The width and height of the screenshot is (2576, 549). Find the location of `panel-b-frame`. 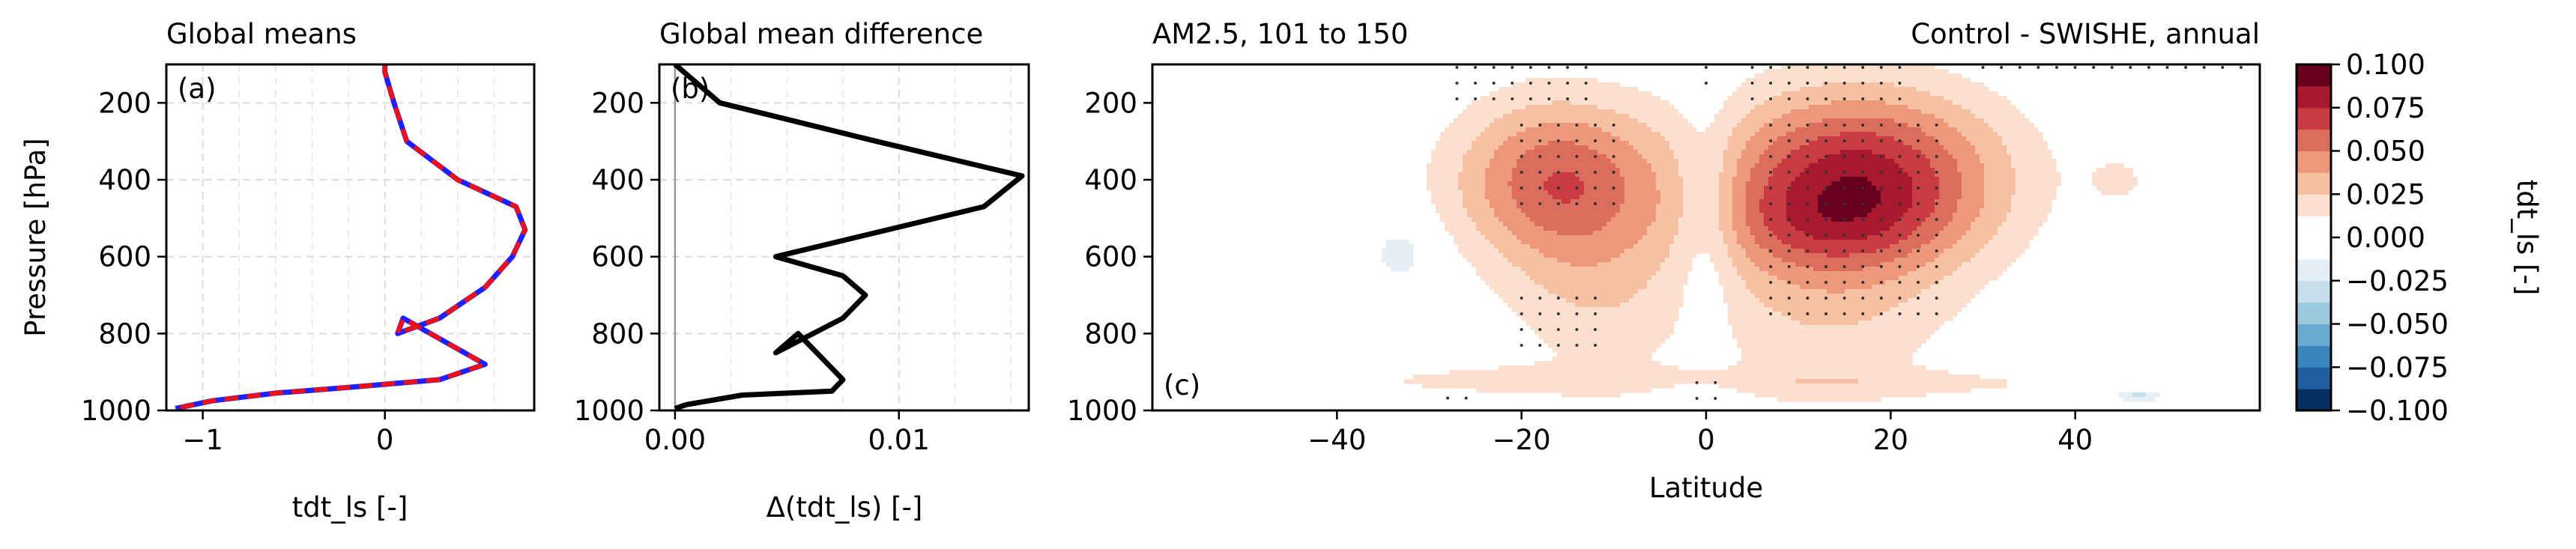

panel-b-frame is located at coordinates (844, 238).